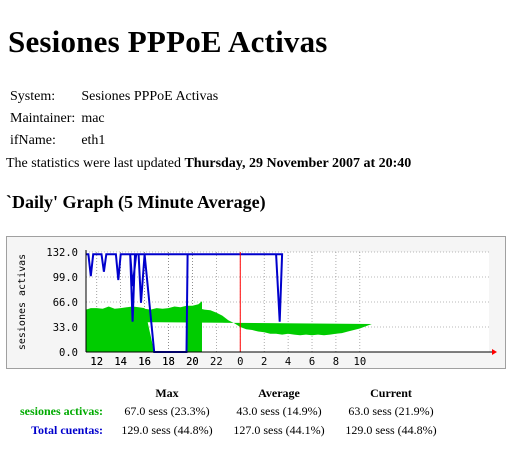 The width and height of the screenshot is (530, 451). What do you see at coordinates (336, 362) in the screenshot?
I see `x-tick-label: 8` at bounding box center [336, 362].